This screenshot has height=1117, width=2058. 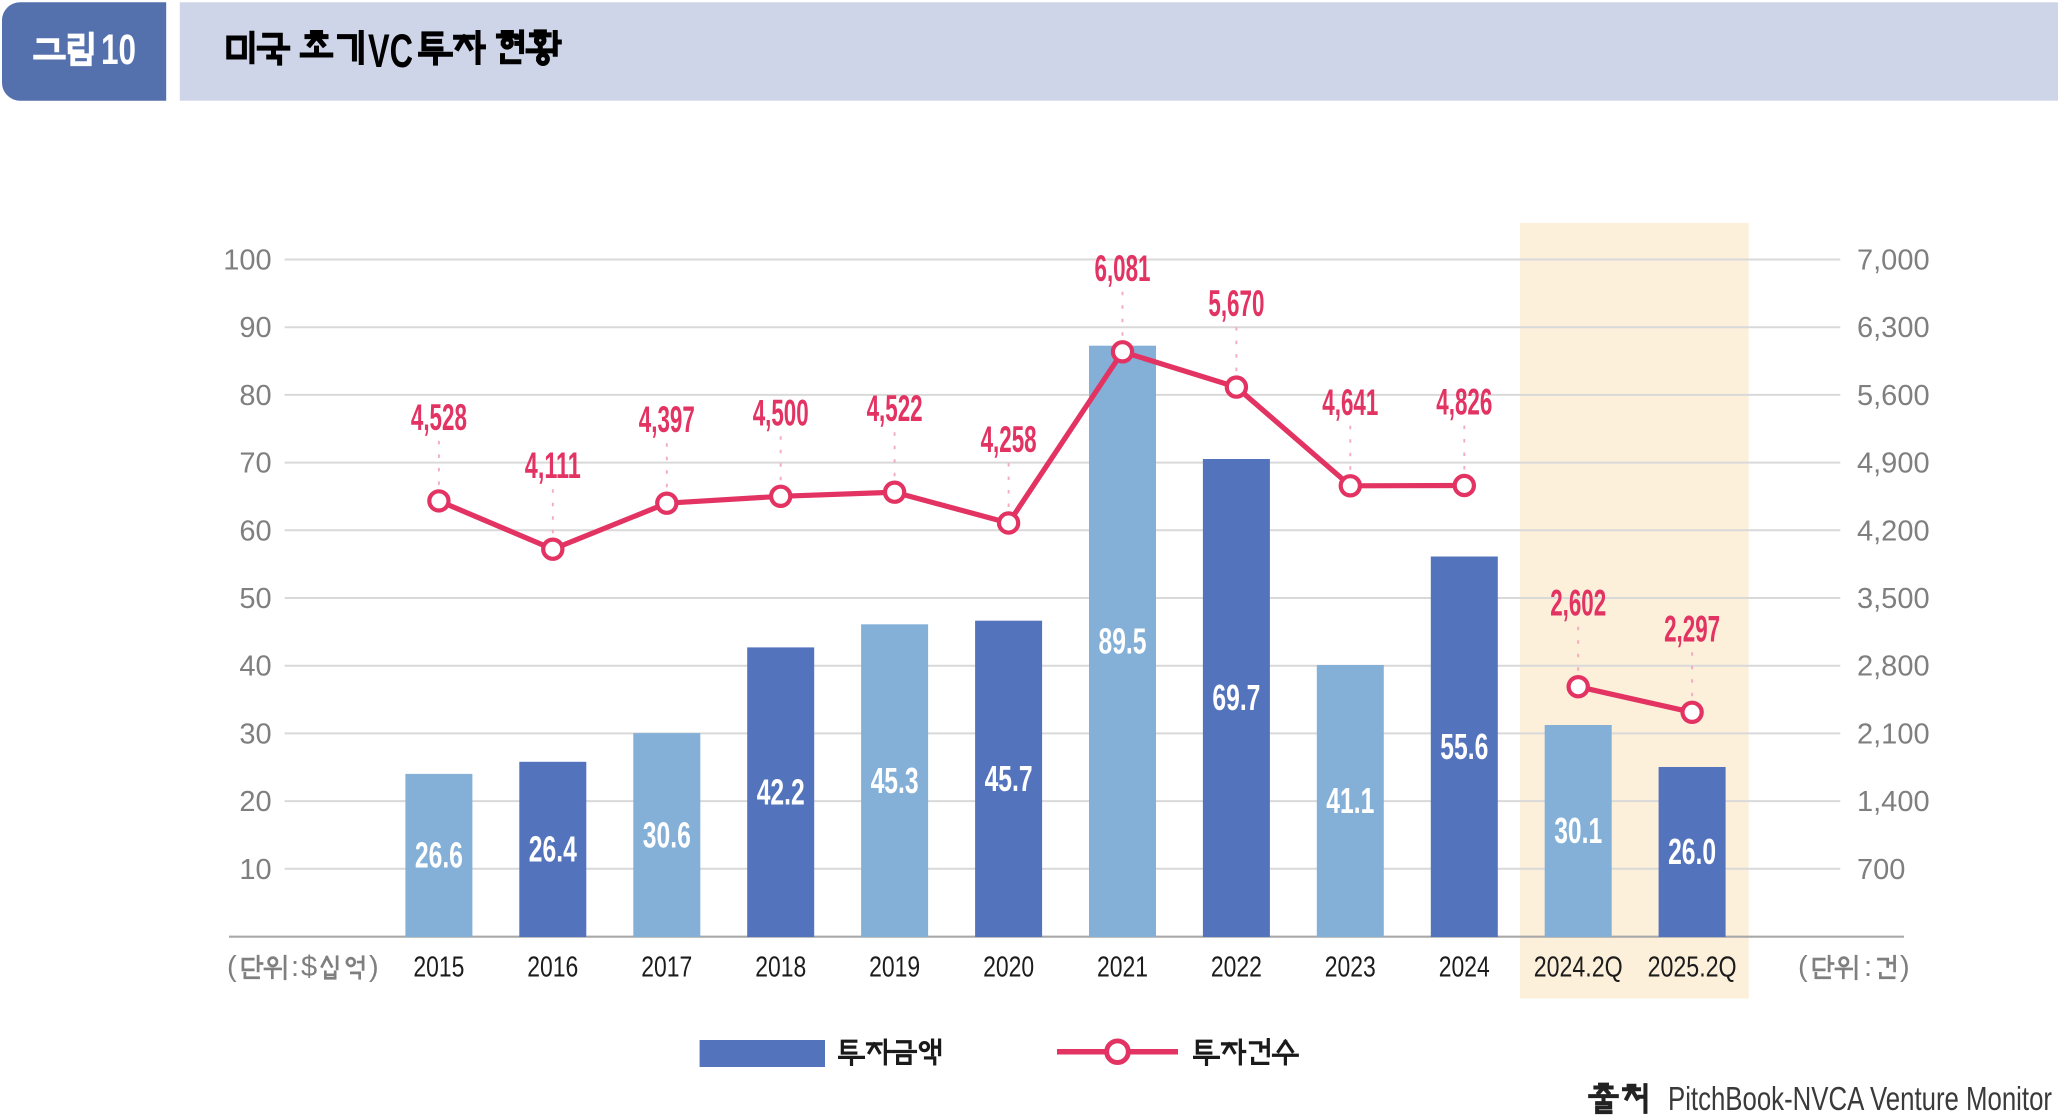 I want to click on svg-text: 30.1, so click(x=1578, y=830).